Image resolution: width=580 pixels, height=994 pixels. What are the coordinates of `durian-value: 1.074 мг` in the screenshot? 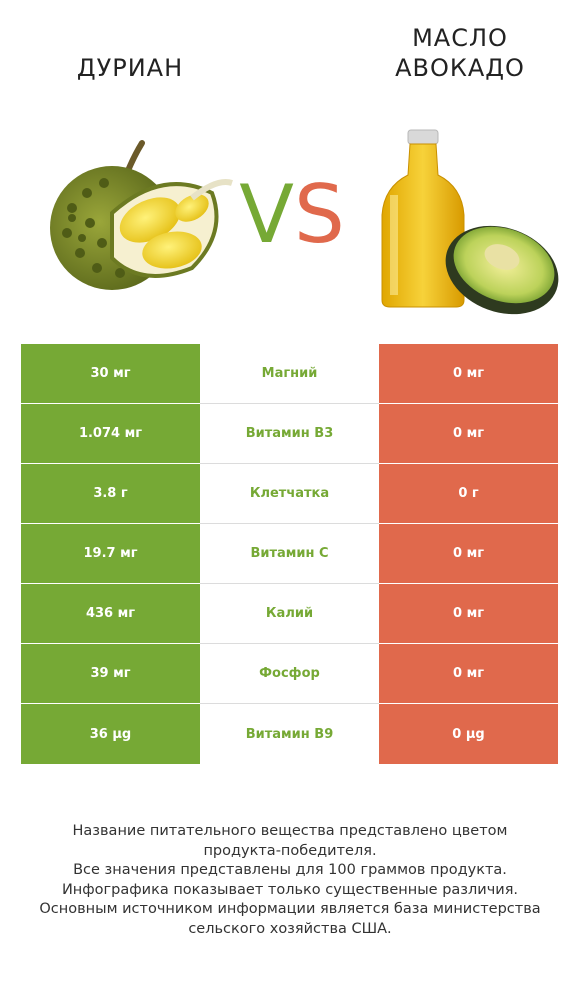 It's located at (110, 434).